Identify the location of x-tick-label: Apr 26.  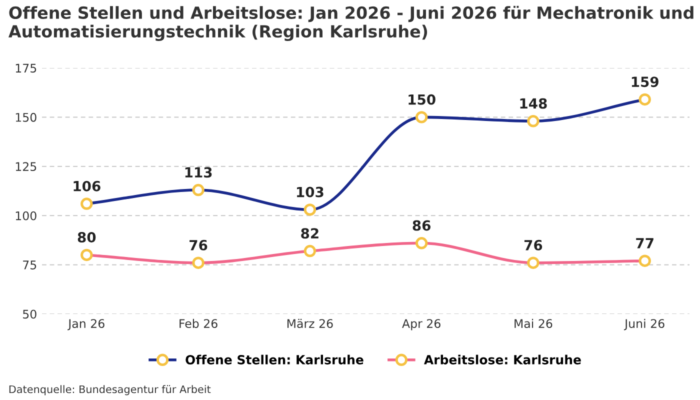
(421, 324).